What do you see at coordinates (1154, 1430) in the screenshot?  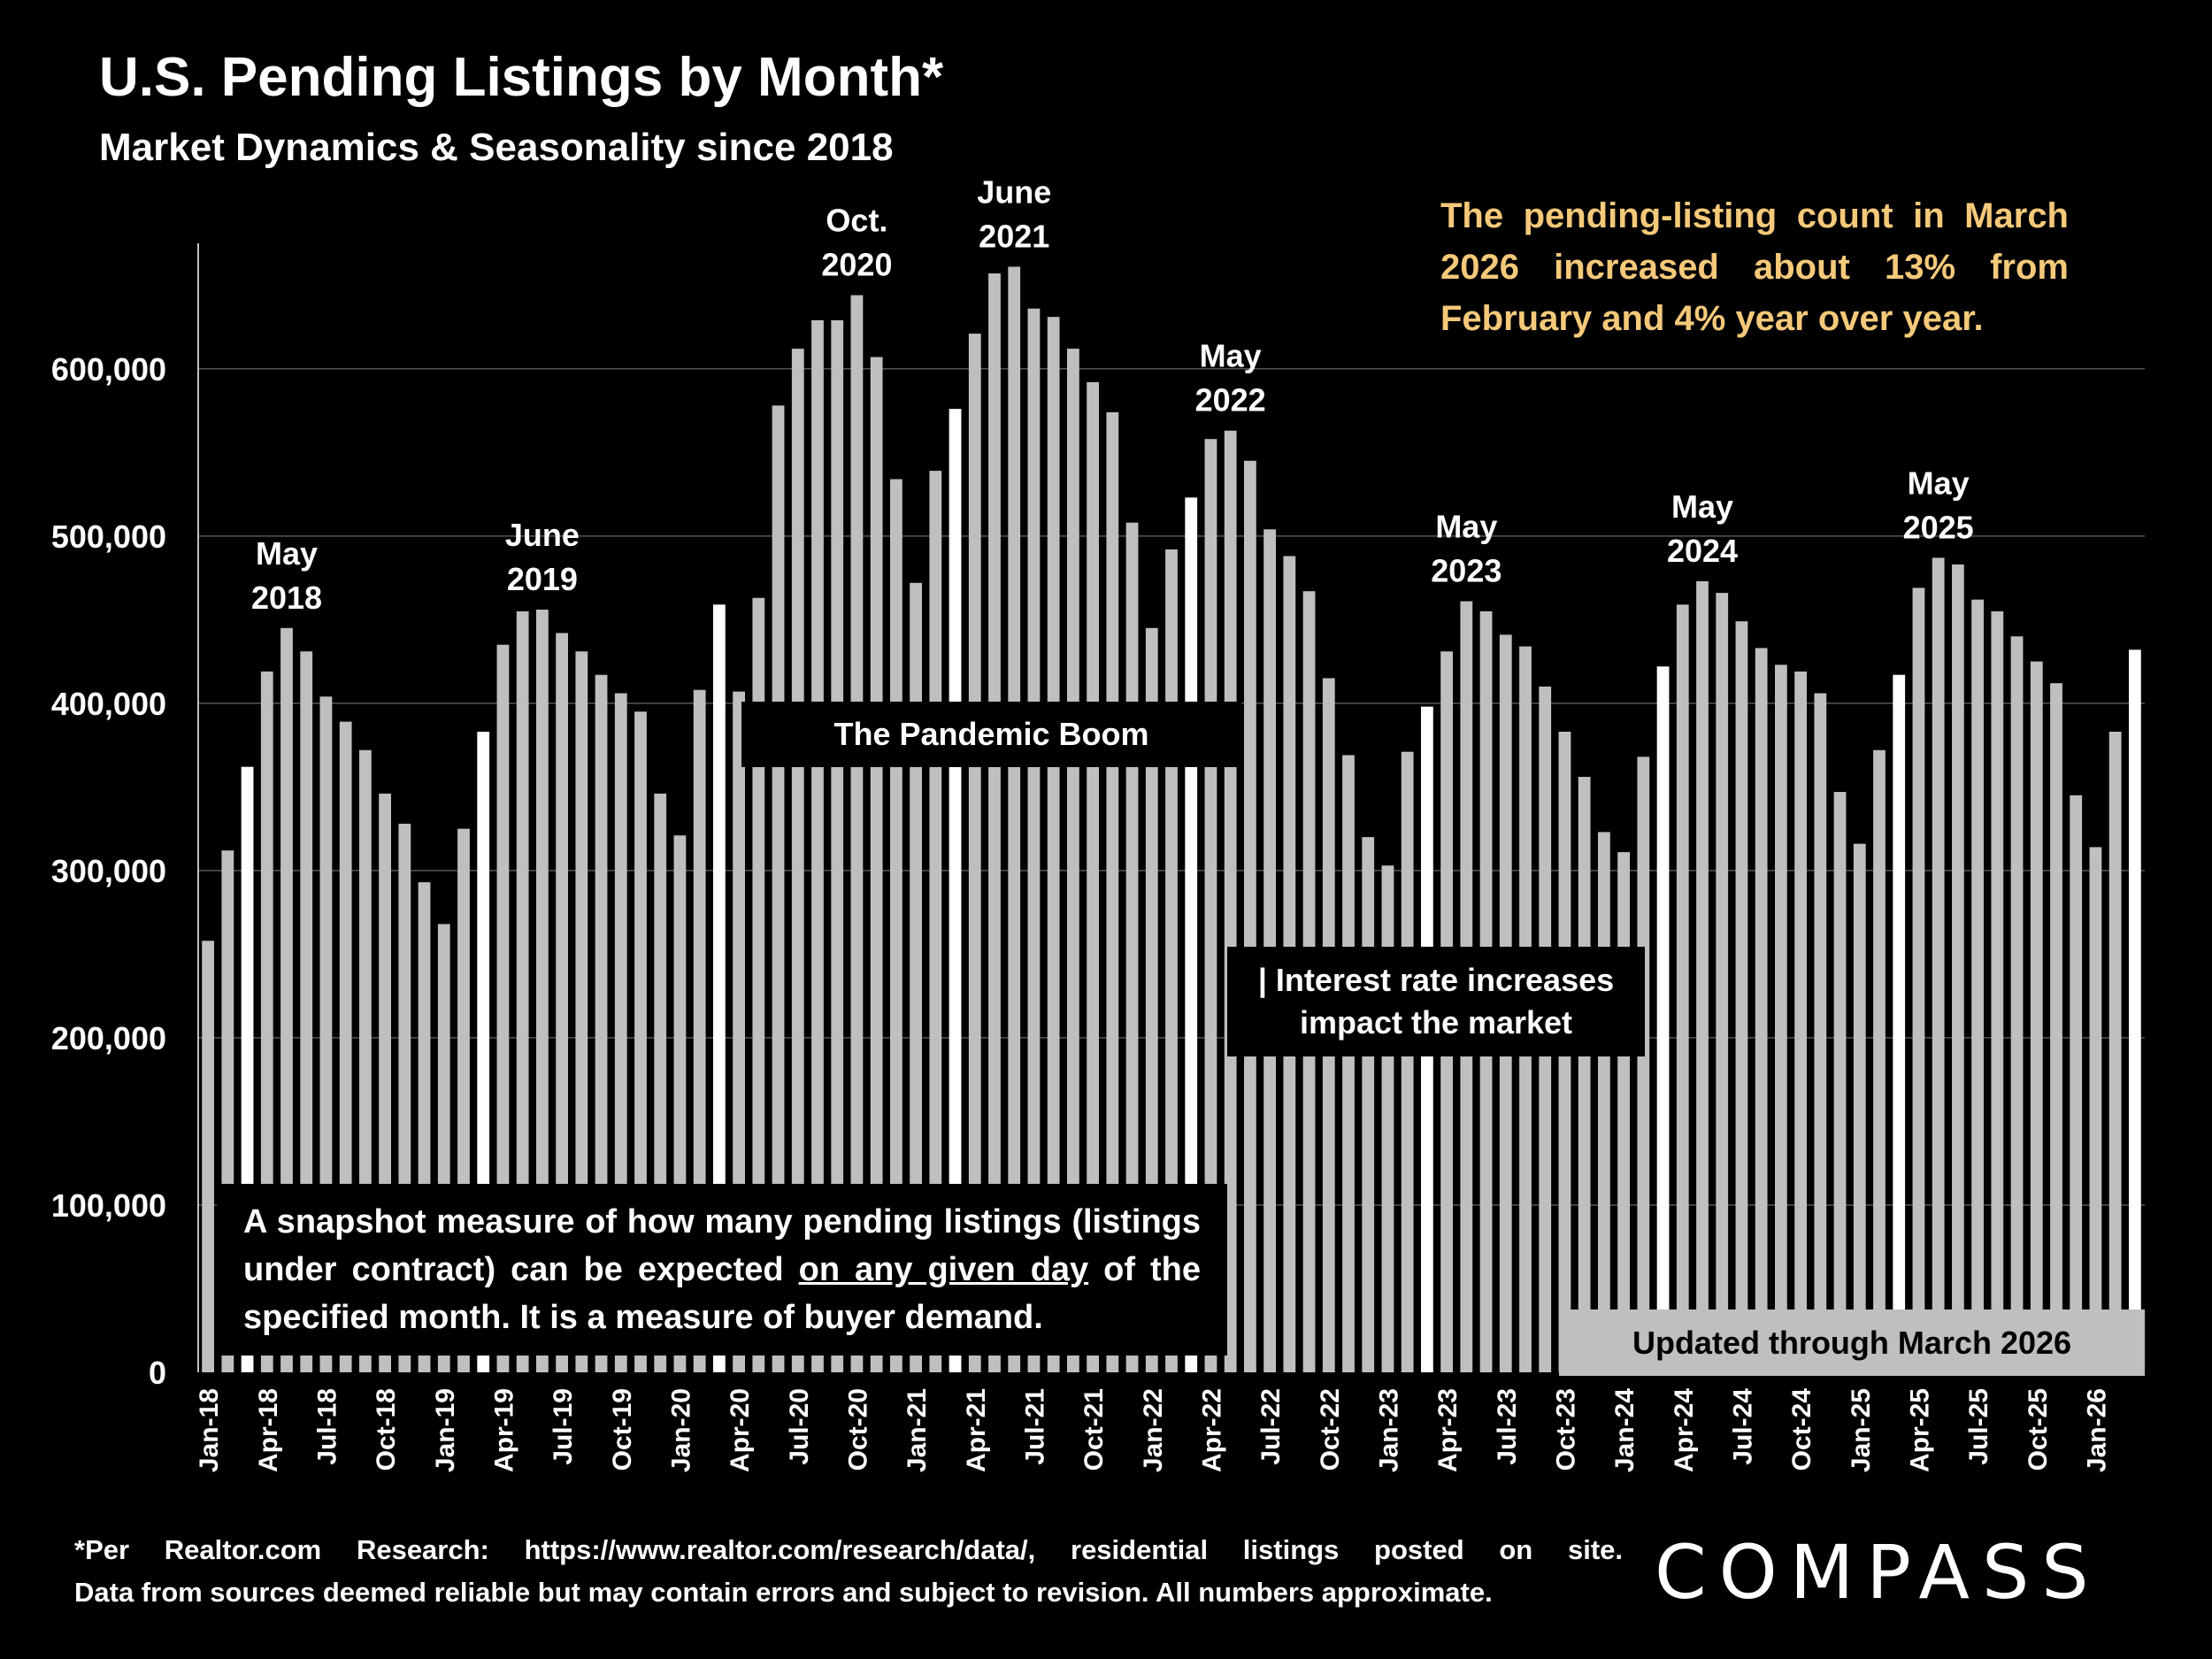 I see `x-tick-label: Jan-22` at bounding box center [1154, 1430].